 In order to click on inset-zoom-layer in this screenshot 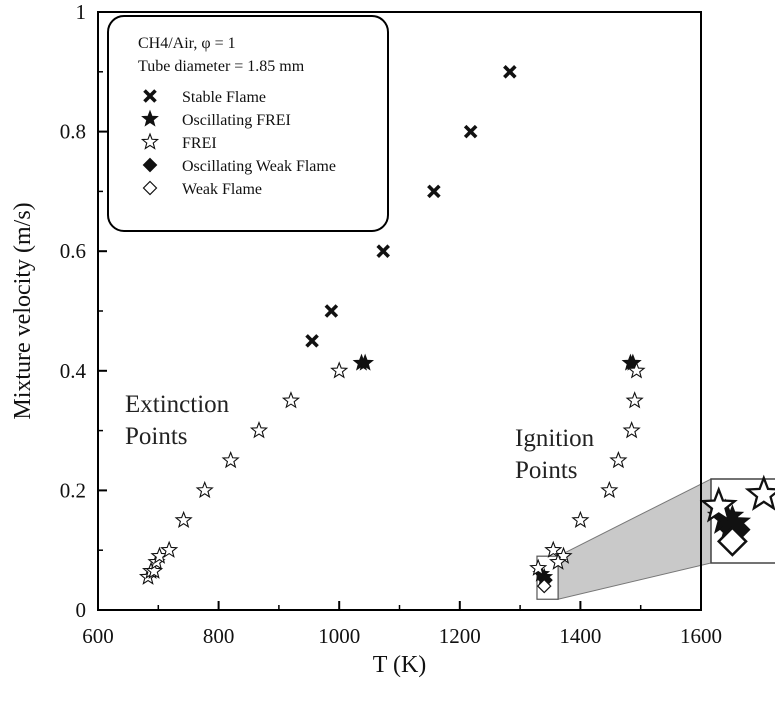, I will do `click(655, 537)`.